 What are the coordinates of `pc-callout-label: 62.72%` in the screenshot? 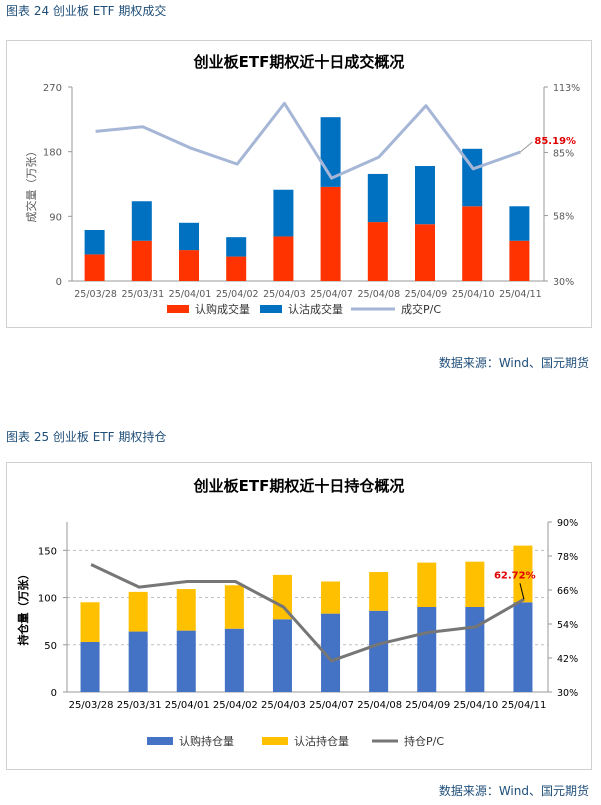 It's located at (515, 575).